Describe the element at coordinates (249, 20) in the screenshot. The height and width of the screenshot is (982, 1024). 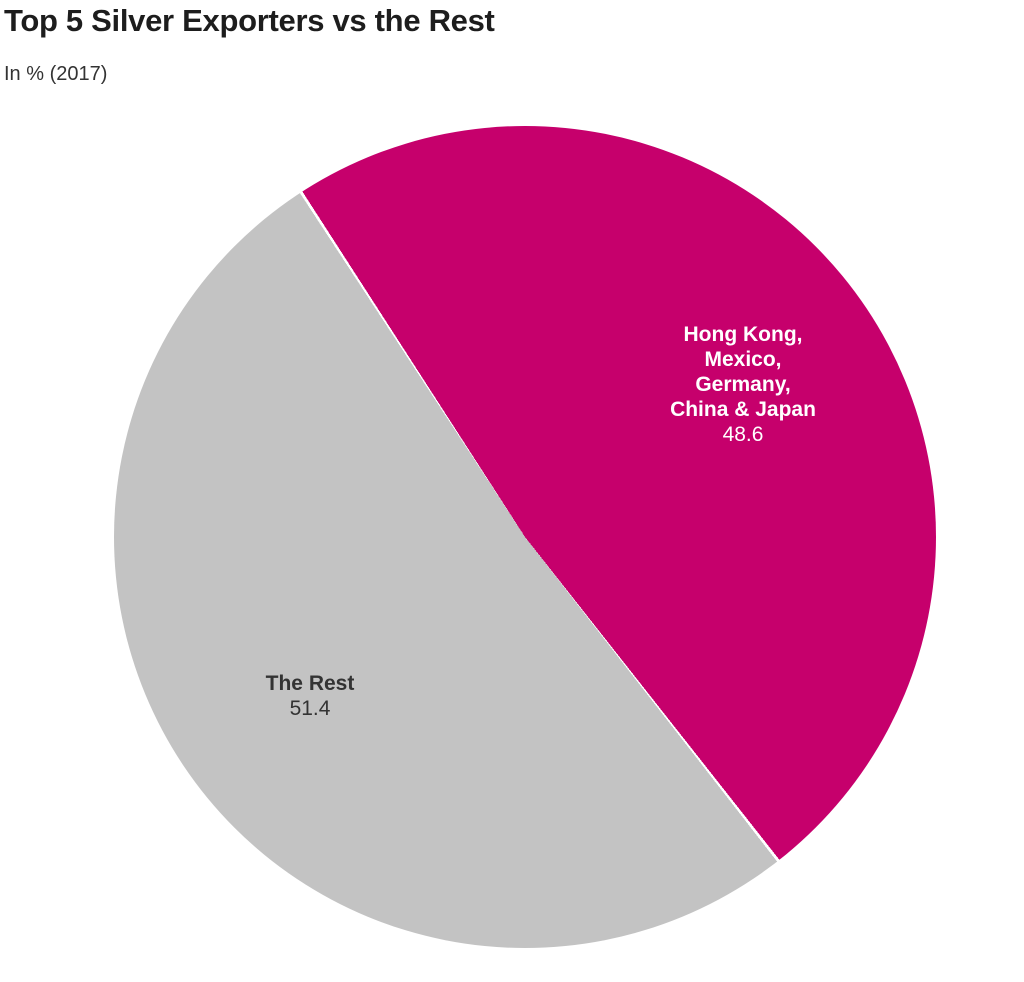
I see `chart-title: Top 5 Silver Exporters vs the Rest` at that location.